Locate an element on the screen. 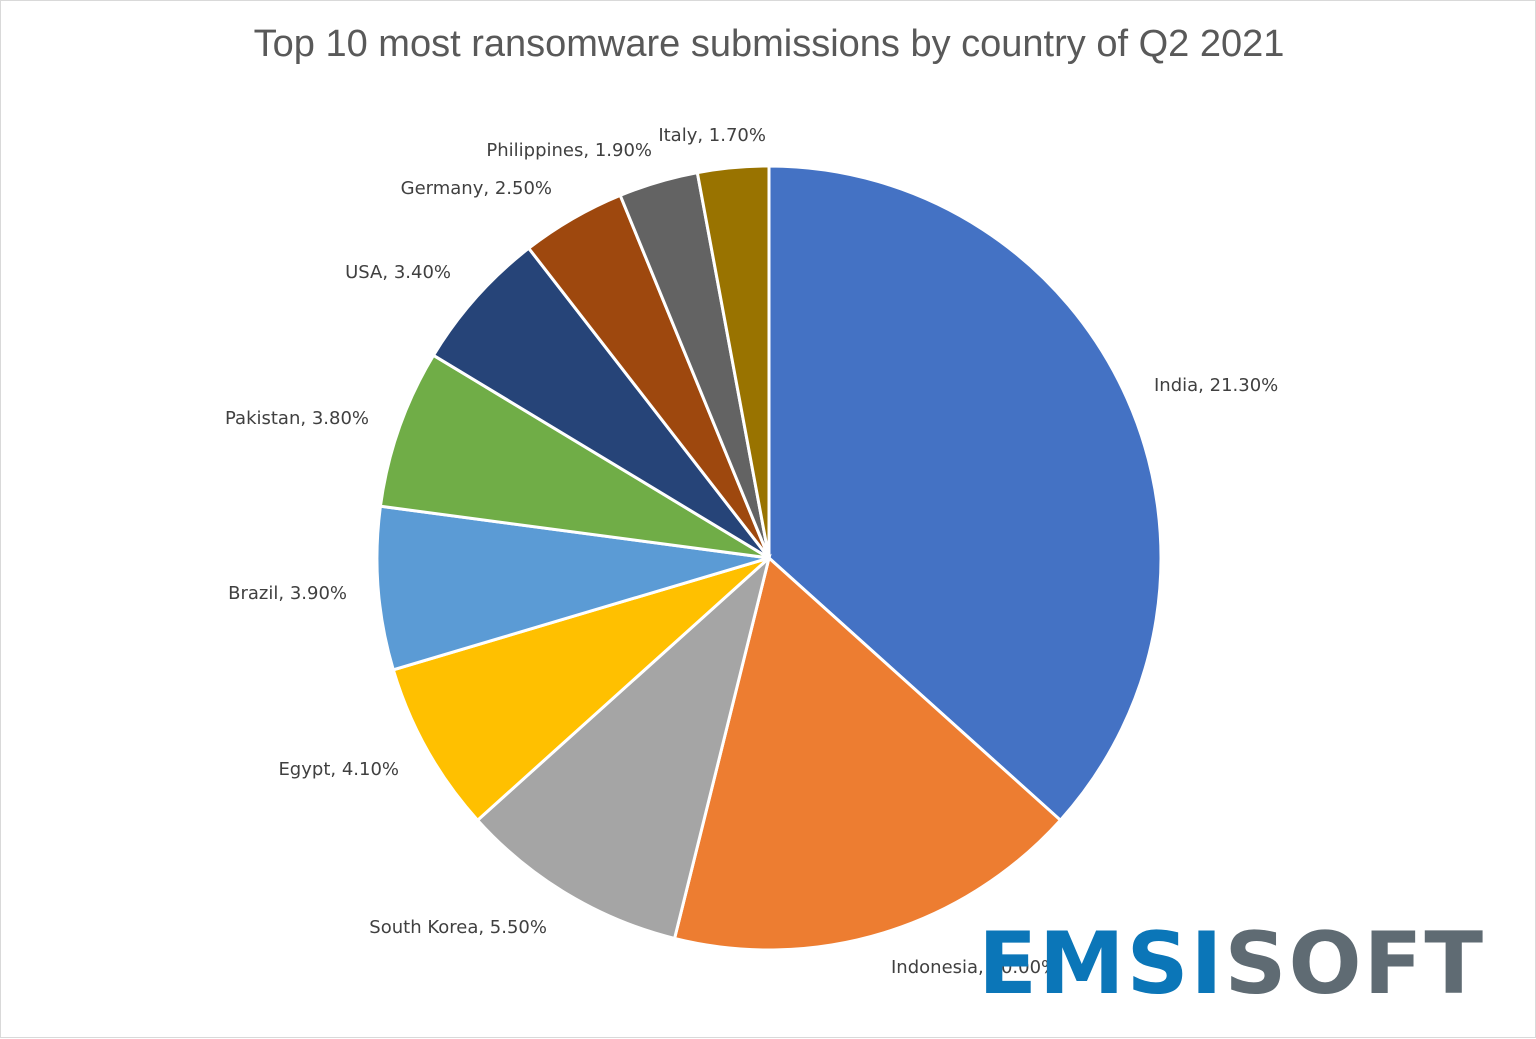 This screenshot has width=1536, height=1039. logo-part-soft: SOFT is located at coordinates (1354, 964).